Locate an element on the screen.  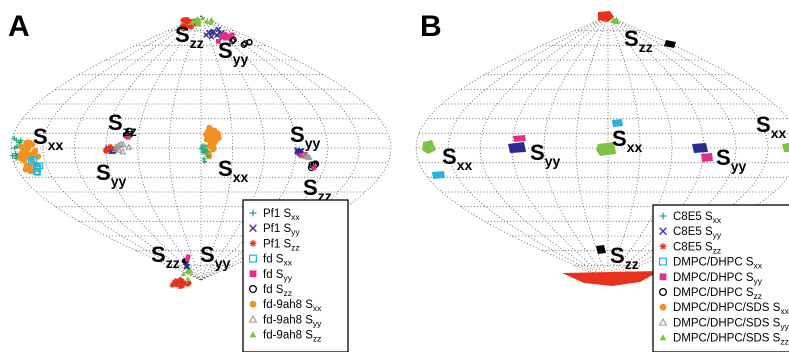
dmpc-dhpc-sxx-marker is located at coordinates (438, 175).